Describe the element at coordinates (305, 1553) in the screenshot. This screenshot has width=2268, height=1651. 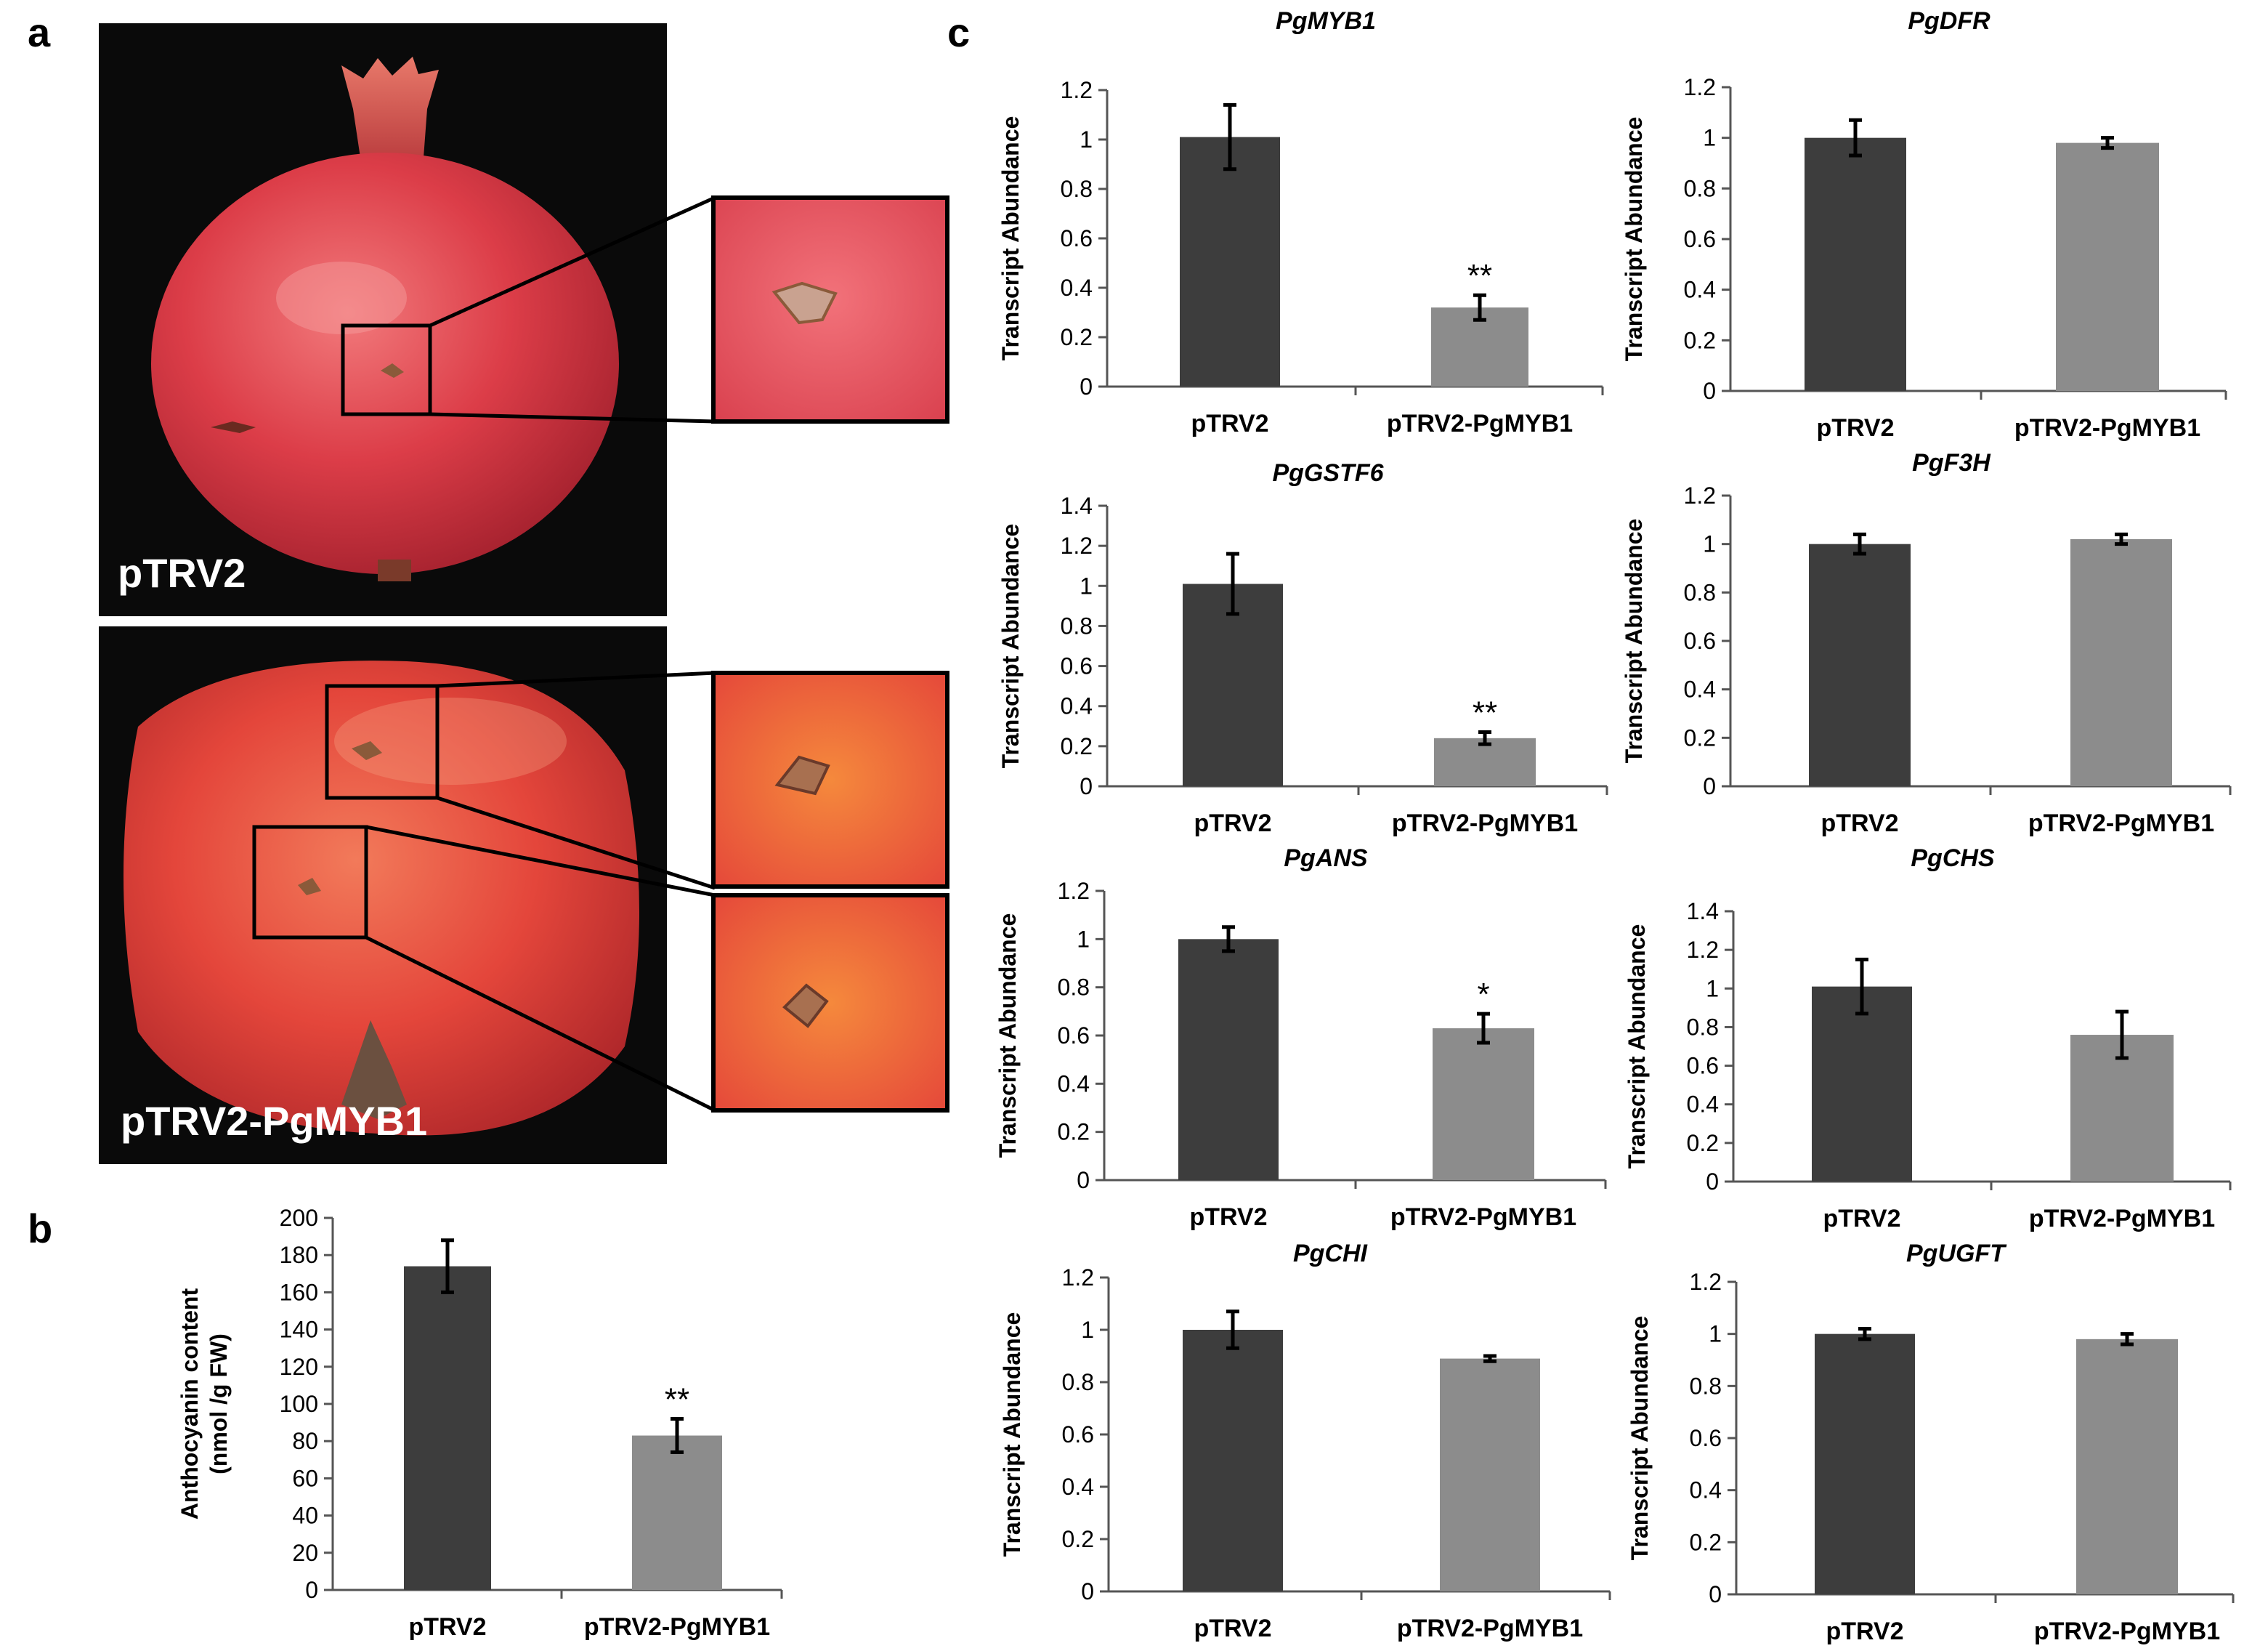
I see `y-tick-label: 20` at that location.